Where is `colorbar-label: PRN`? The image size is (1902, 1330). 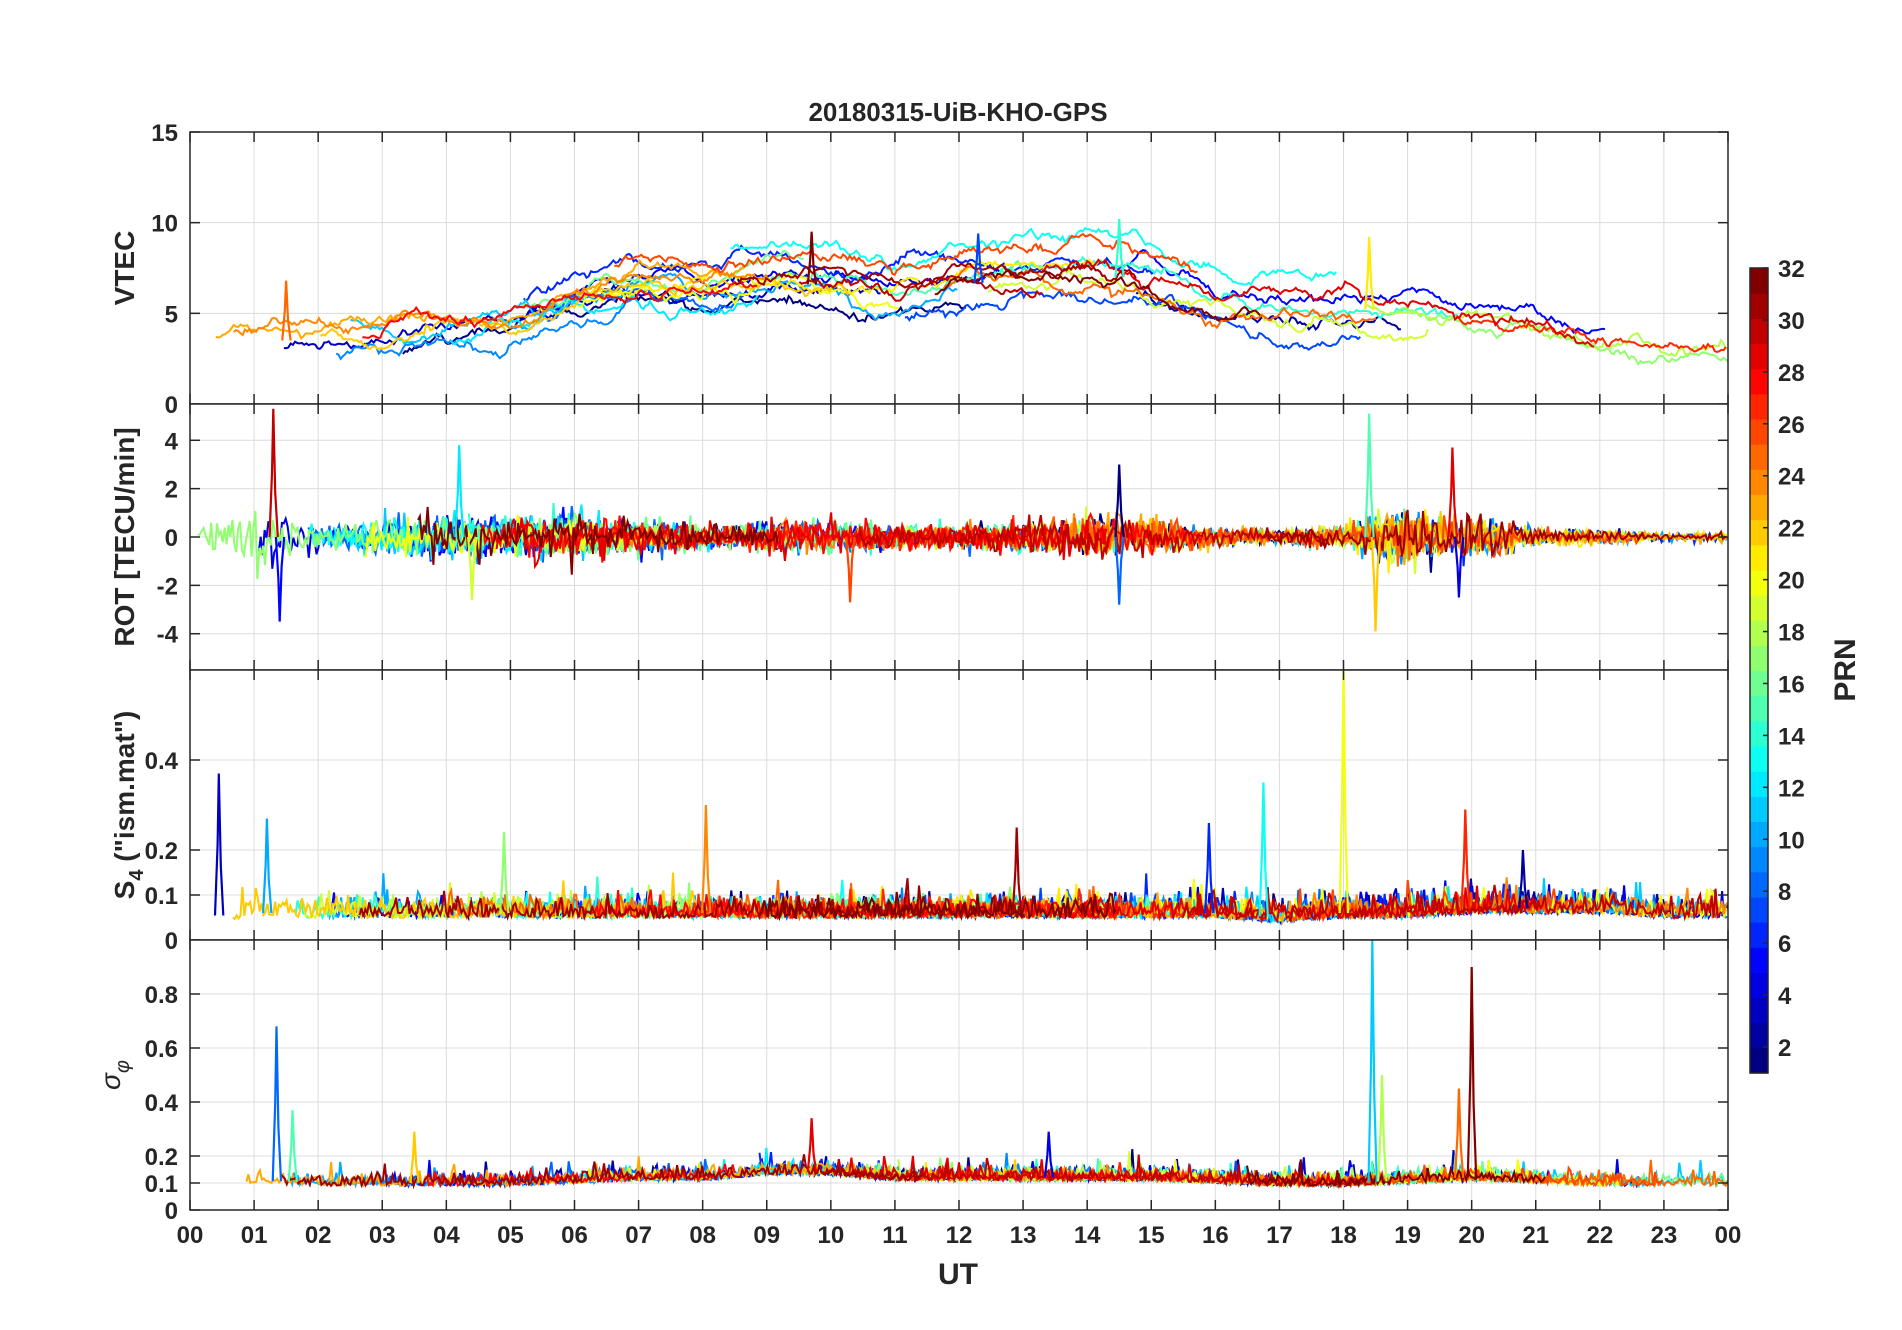 colorbar-label: PRN is located at coordinates (1845, 669).